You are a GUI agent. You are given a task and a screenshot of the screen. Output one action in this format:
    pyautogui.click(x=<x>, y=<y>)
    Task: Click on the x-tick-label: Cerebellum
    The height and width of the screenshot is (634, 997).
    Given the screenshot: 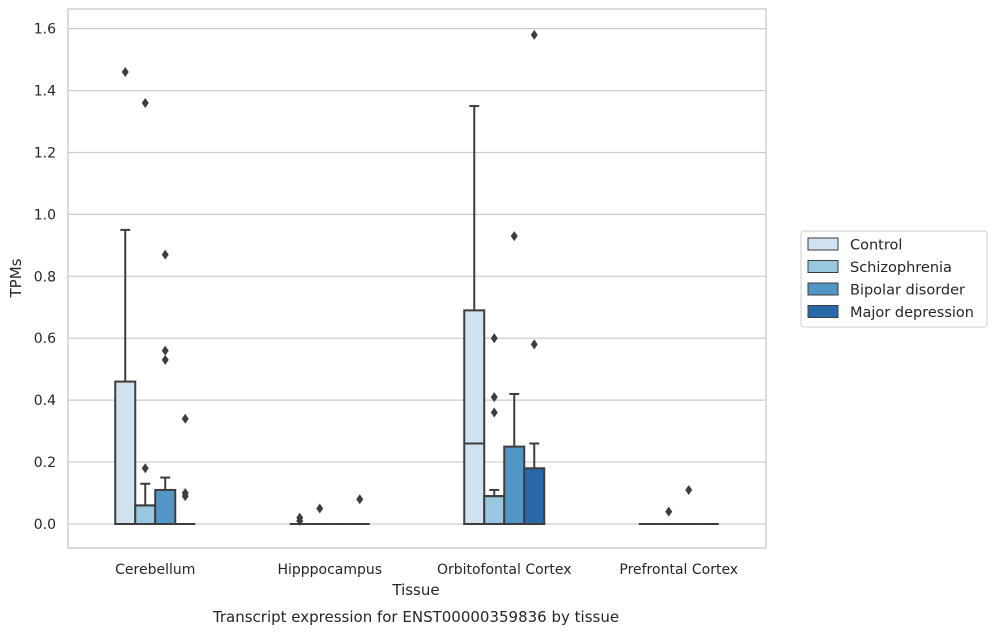 What is the action you would take?
    pyautogui.click(x=155, y=570)
    